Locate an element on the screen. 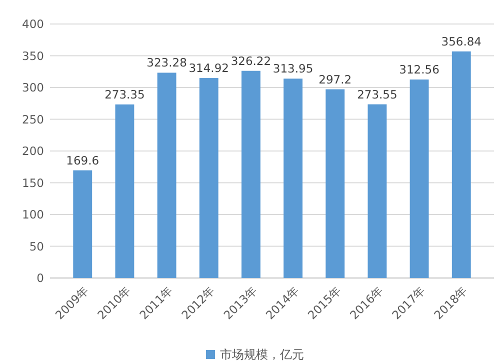 The width and height of the screenshot is (500, 362). y-tick-label: 200 is located at coordinates (33, 151).